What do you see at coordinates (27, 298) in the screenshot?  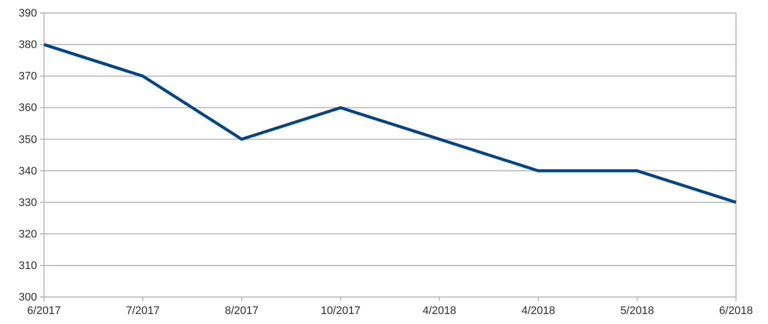 I see `y-tick-label: 300` at bounding box center [27, 298].